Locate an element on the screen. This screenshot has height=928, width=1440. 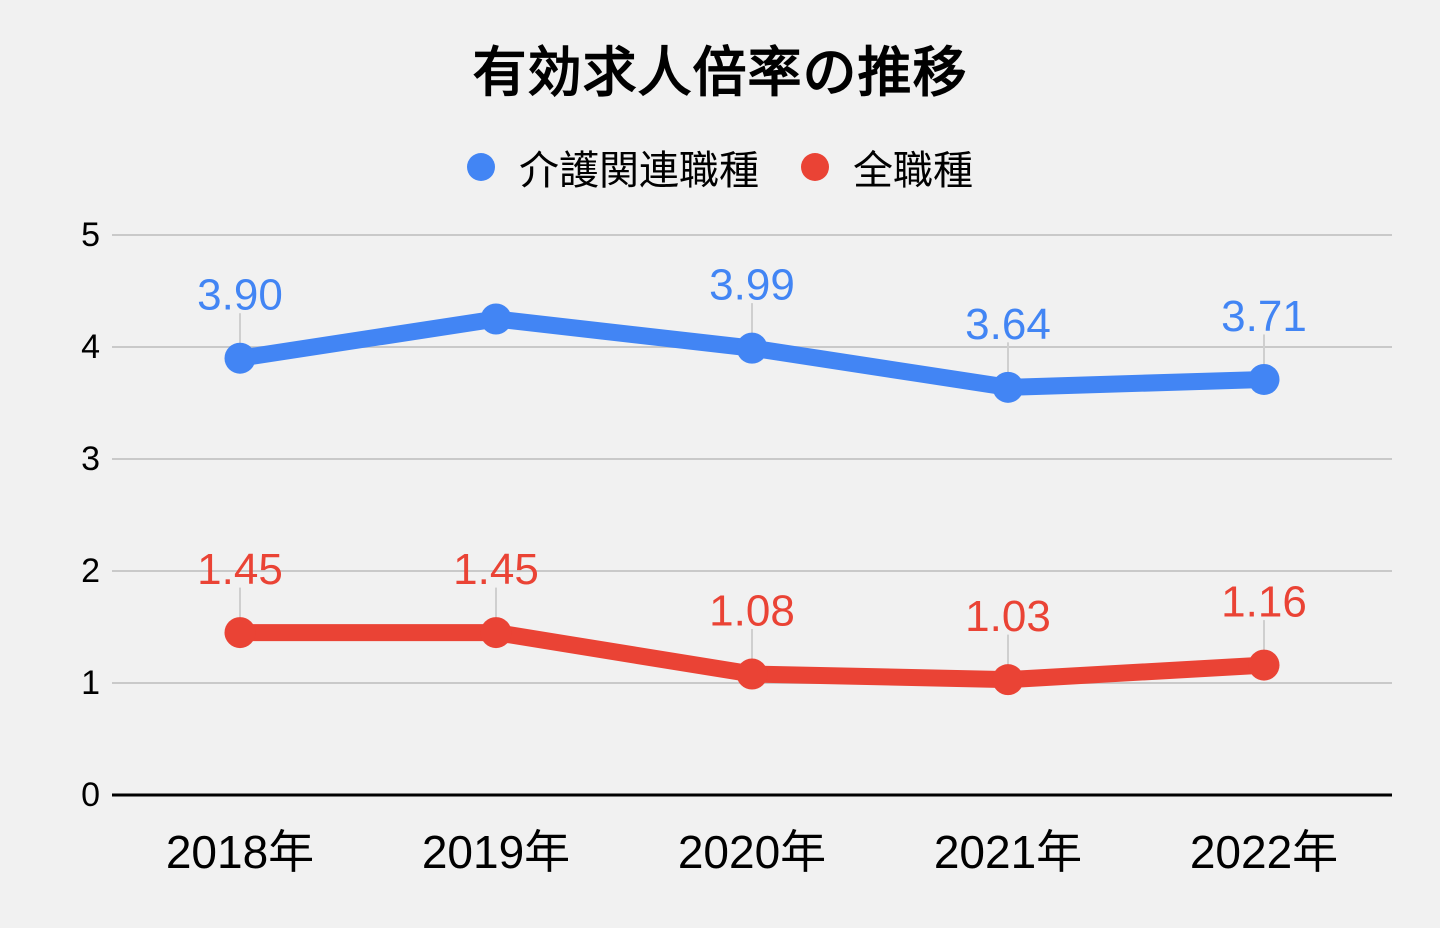
y-axis-tick-4: 4 is located at coordinates (90, 347).